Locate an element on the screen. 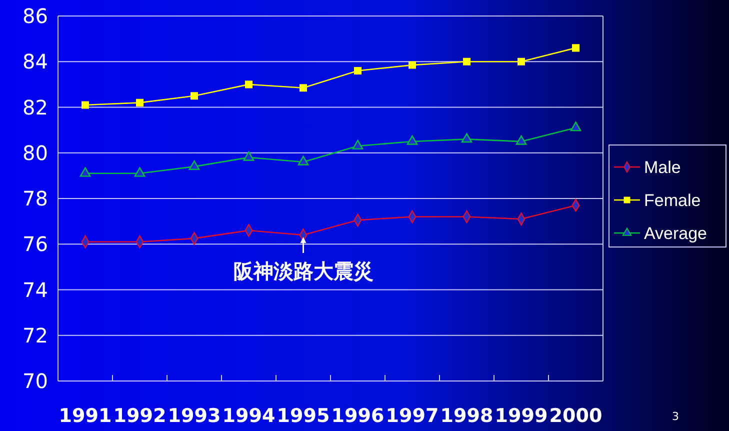 Image resolution: width=729 pixels, height=431 pixels. x-tick-label: 1992 is located at coordinates (139, 416).